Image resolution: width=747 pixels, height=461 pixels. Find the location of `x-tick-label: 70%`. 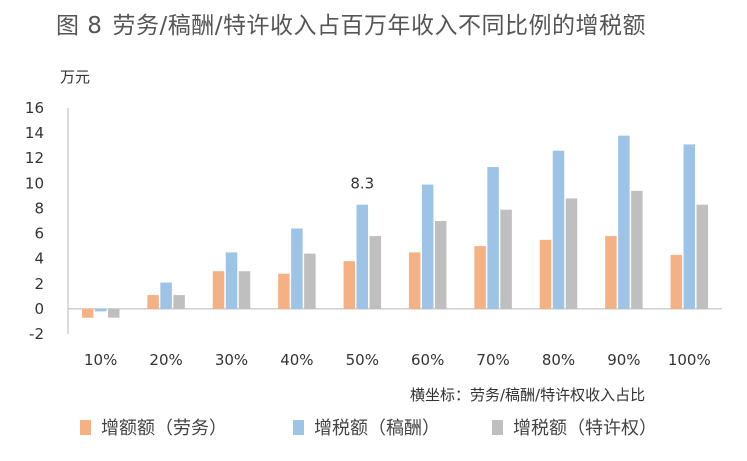

x-tick-label: 70% is located at coordinates (492, 360).